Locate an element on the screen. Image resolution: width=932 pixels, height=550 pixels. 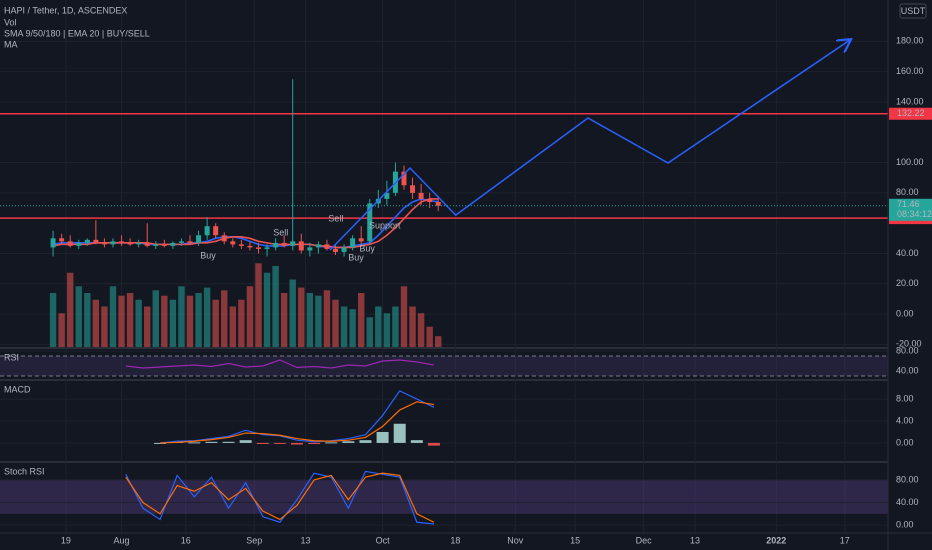
y-tick-label: 8.00 is located at coordinates (905, 398).